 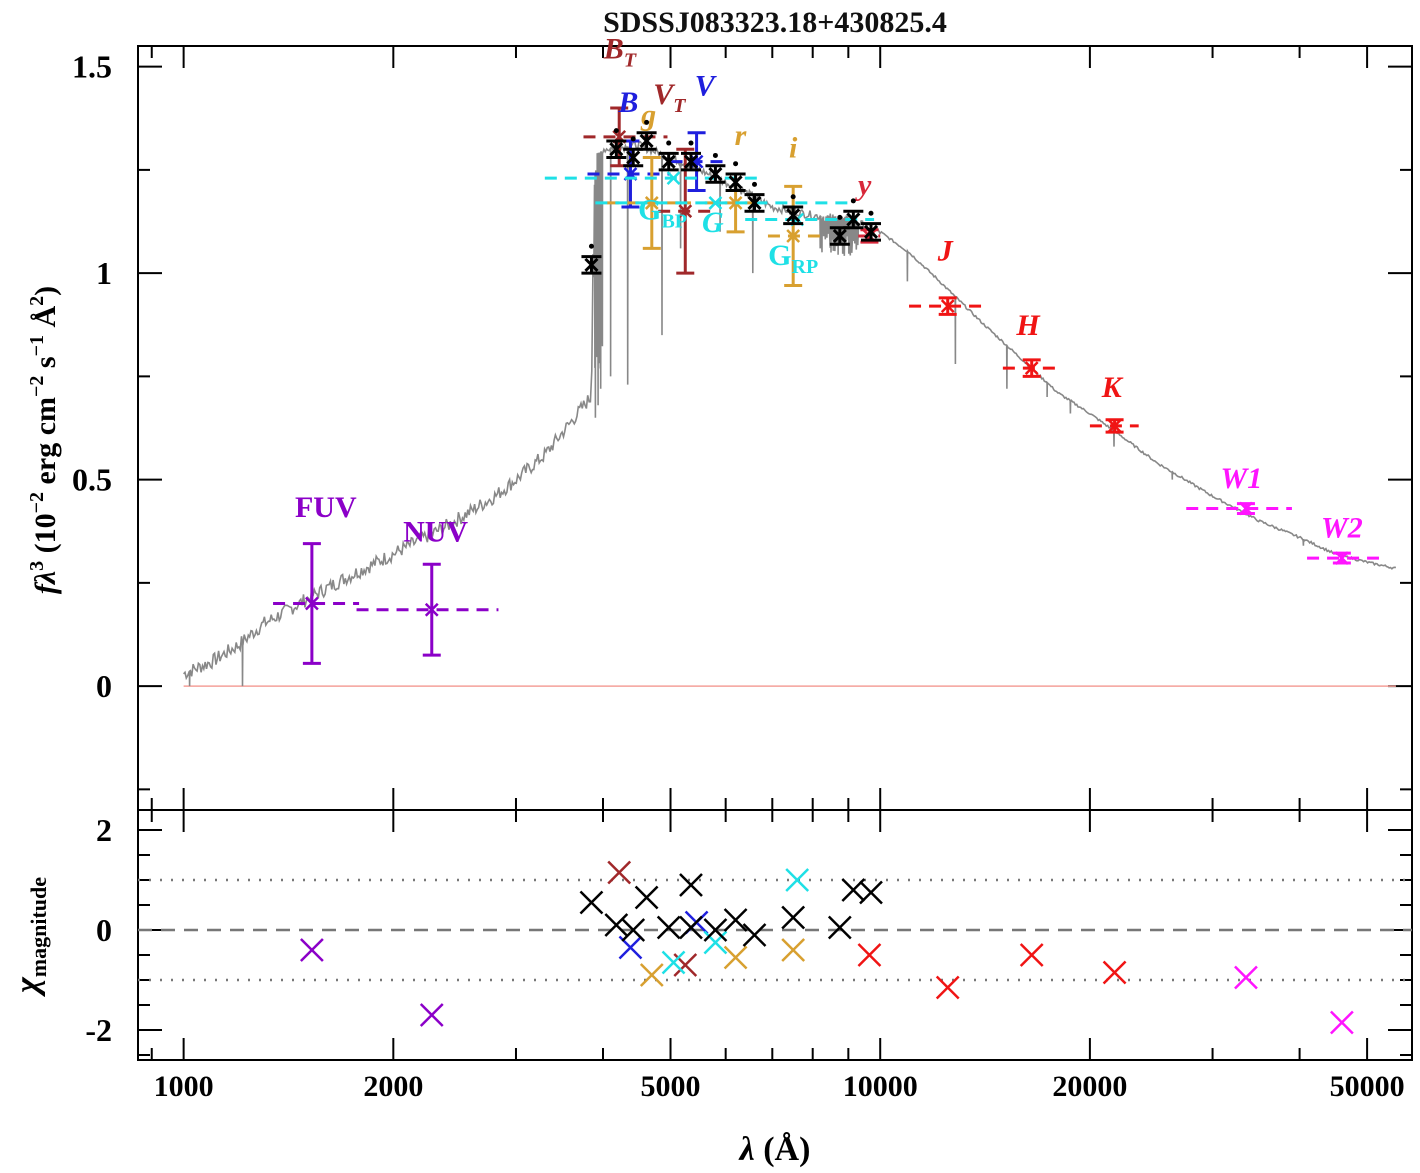 What do you see at coordinates (431, 609) in the screenshot?
I see `data-point-NUV` at bounding box center [431, 609].